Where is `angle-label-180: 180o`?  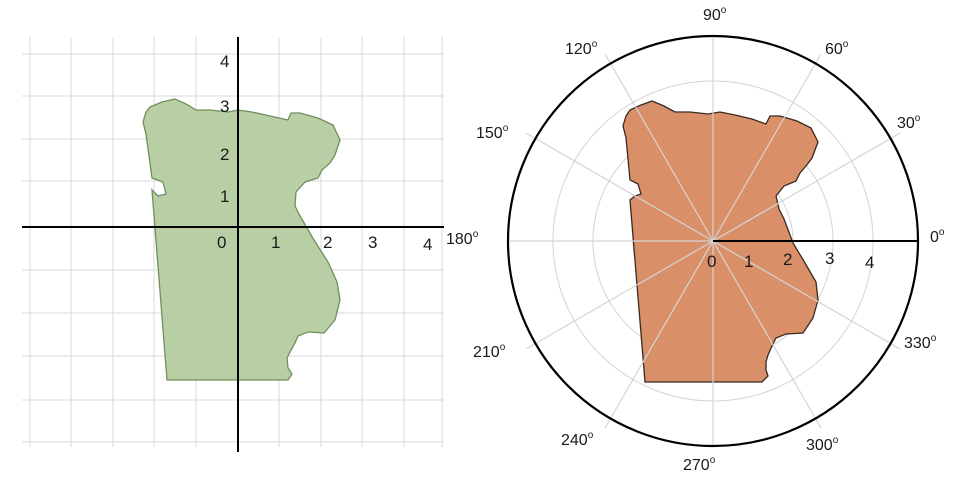
angle-label-180: 180o is located at coordinates (462, 238).